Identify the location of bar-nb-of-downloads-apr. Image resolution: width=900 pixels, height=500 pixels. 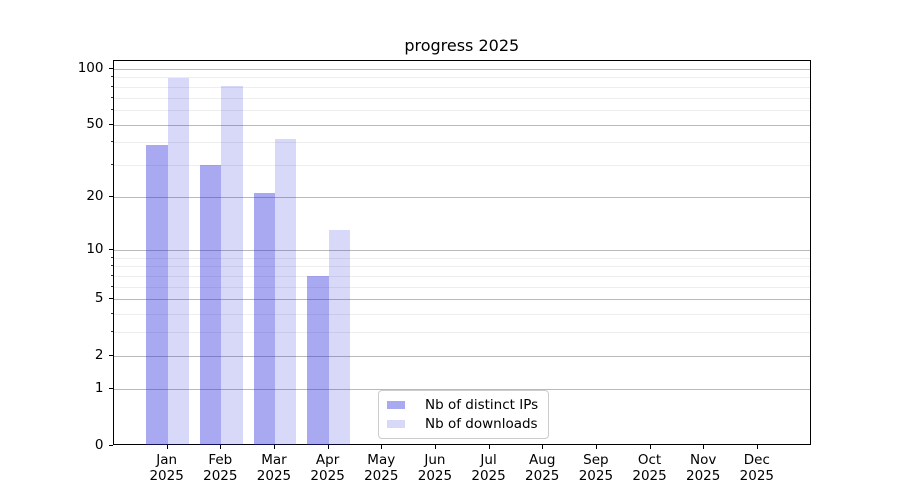
(339, 338).